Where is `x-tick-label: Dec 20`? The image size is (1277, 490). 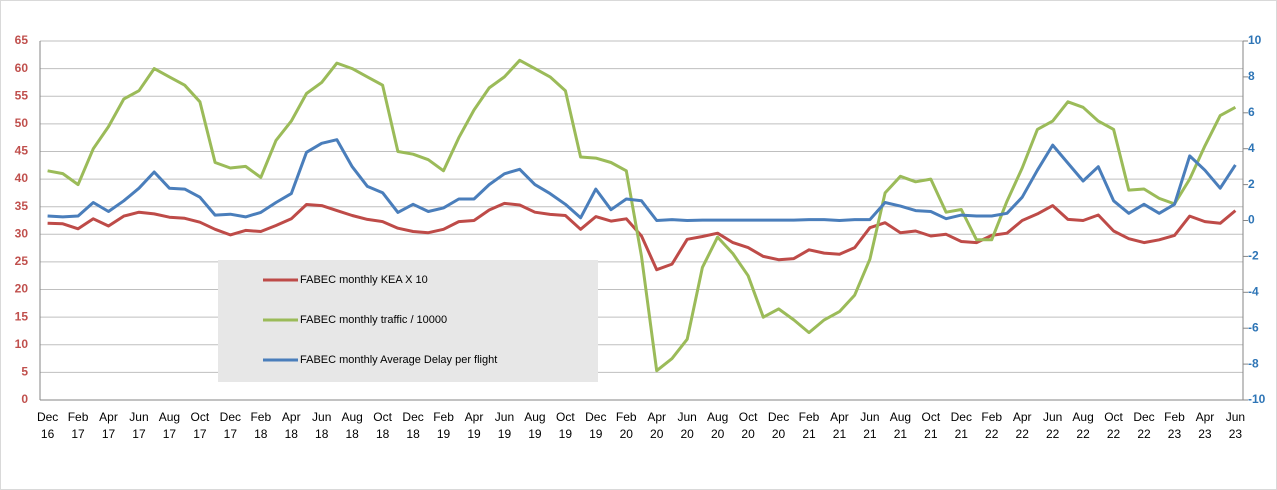 x-tick-label: Dec 20 is located at coordinates (778, 425).